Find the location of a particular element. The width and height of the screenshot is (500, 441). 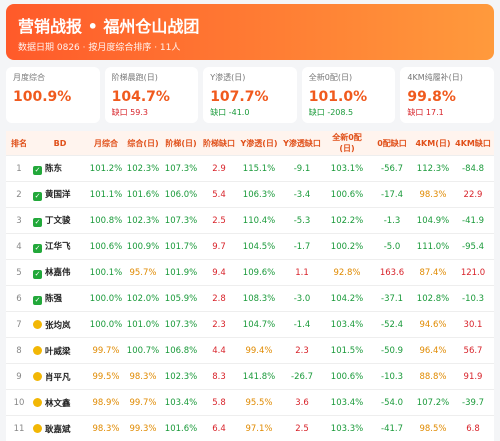

bd-name: 江华飞 is located at coordinates (58, 247).